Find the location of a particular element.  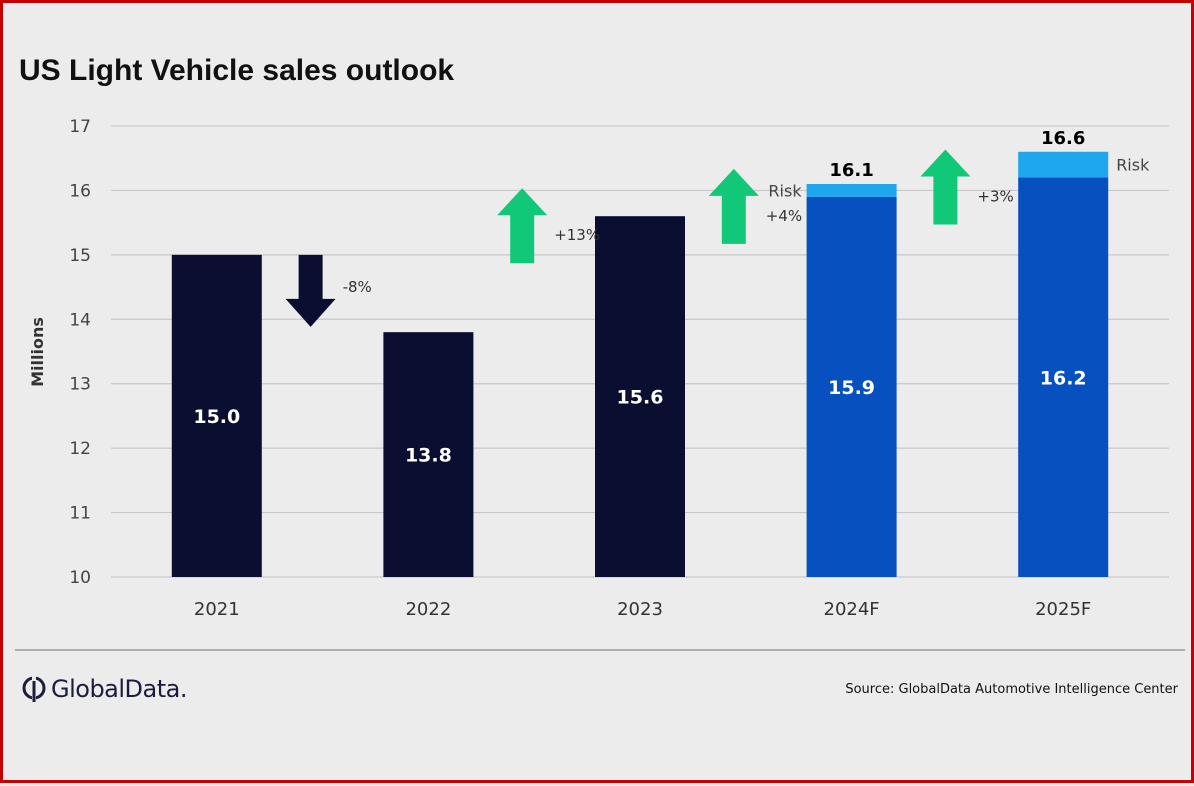

bar-value-label: 15.6 is located at coordinates (640, 398).